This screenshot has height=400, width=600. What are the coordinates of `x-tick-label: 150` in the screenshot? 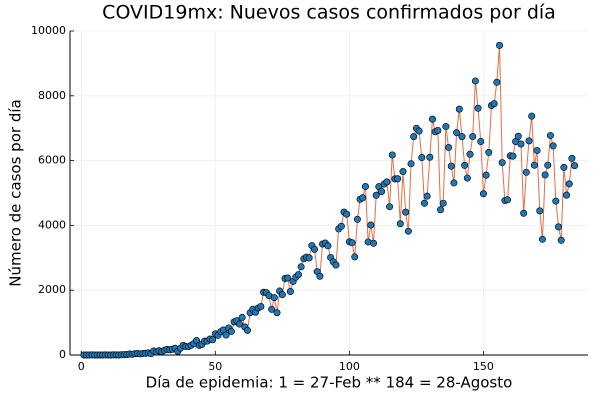 It's located at (483, 366).